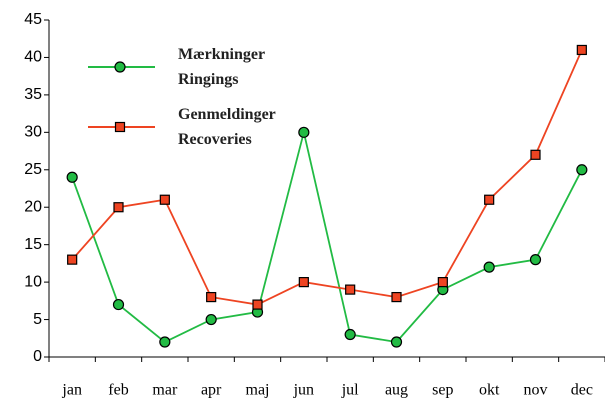 Image resolution: width=605 pixels, height=403 pixels. Describe the element at coordinates (33, 169) in the screenshot. I see `y-tick-label: 25` at that location.